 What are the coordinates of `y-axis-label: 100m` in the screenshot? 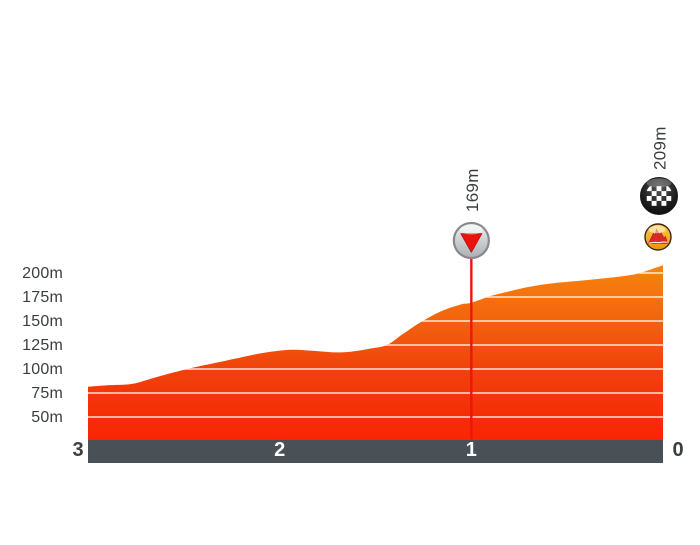 It's located at (42, 369).